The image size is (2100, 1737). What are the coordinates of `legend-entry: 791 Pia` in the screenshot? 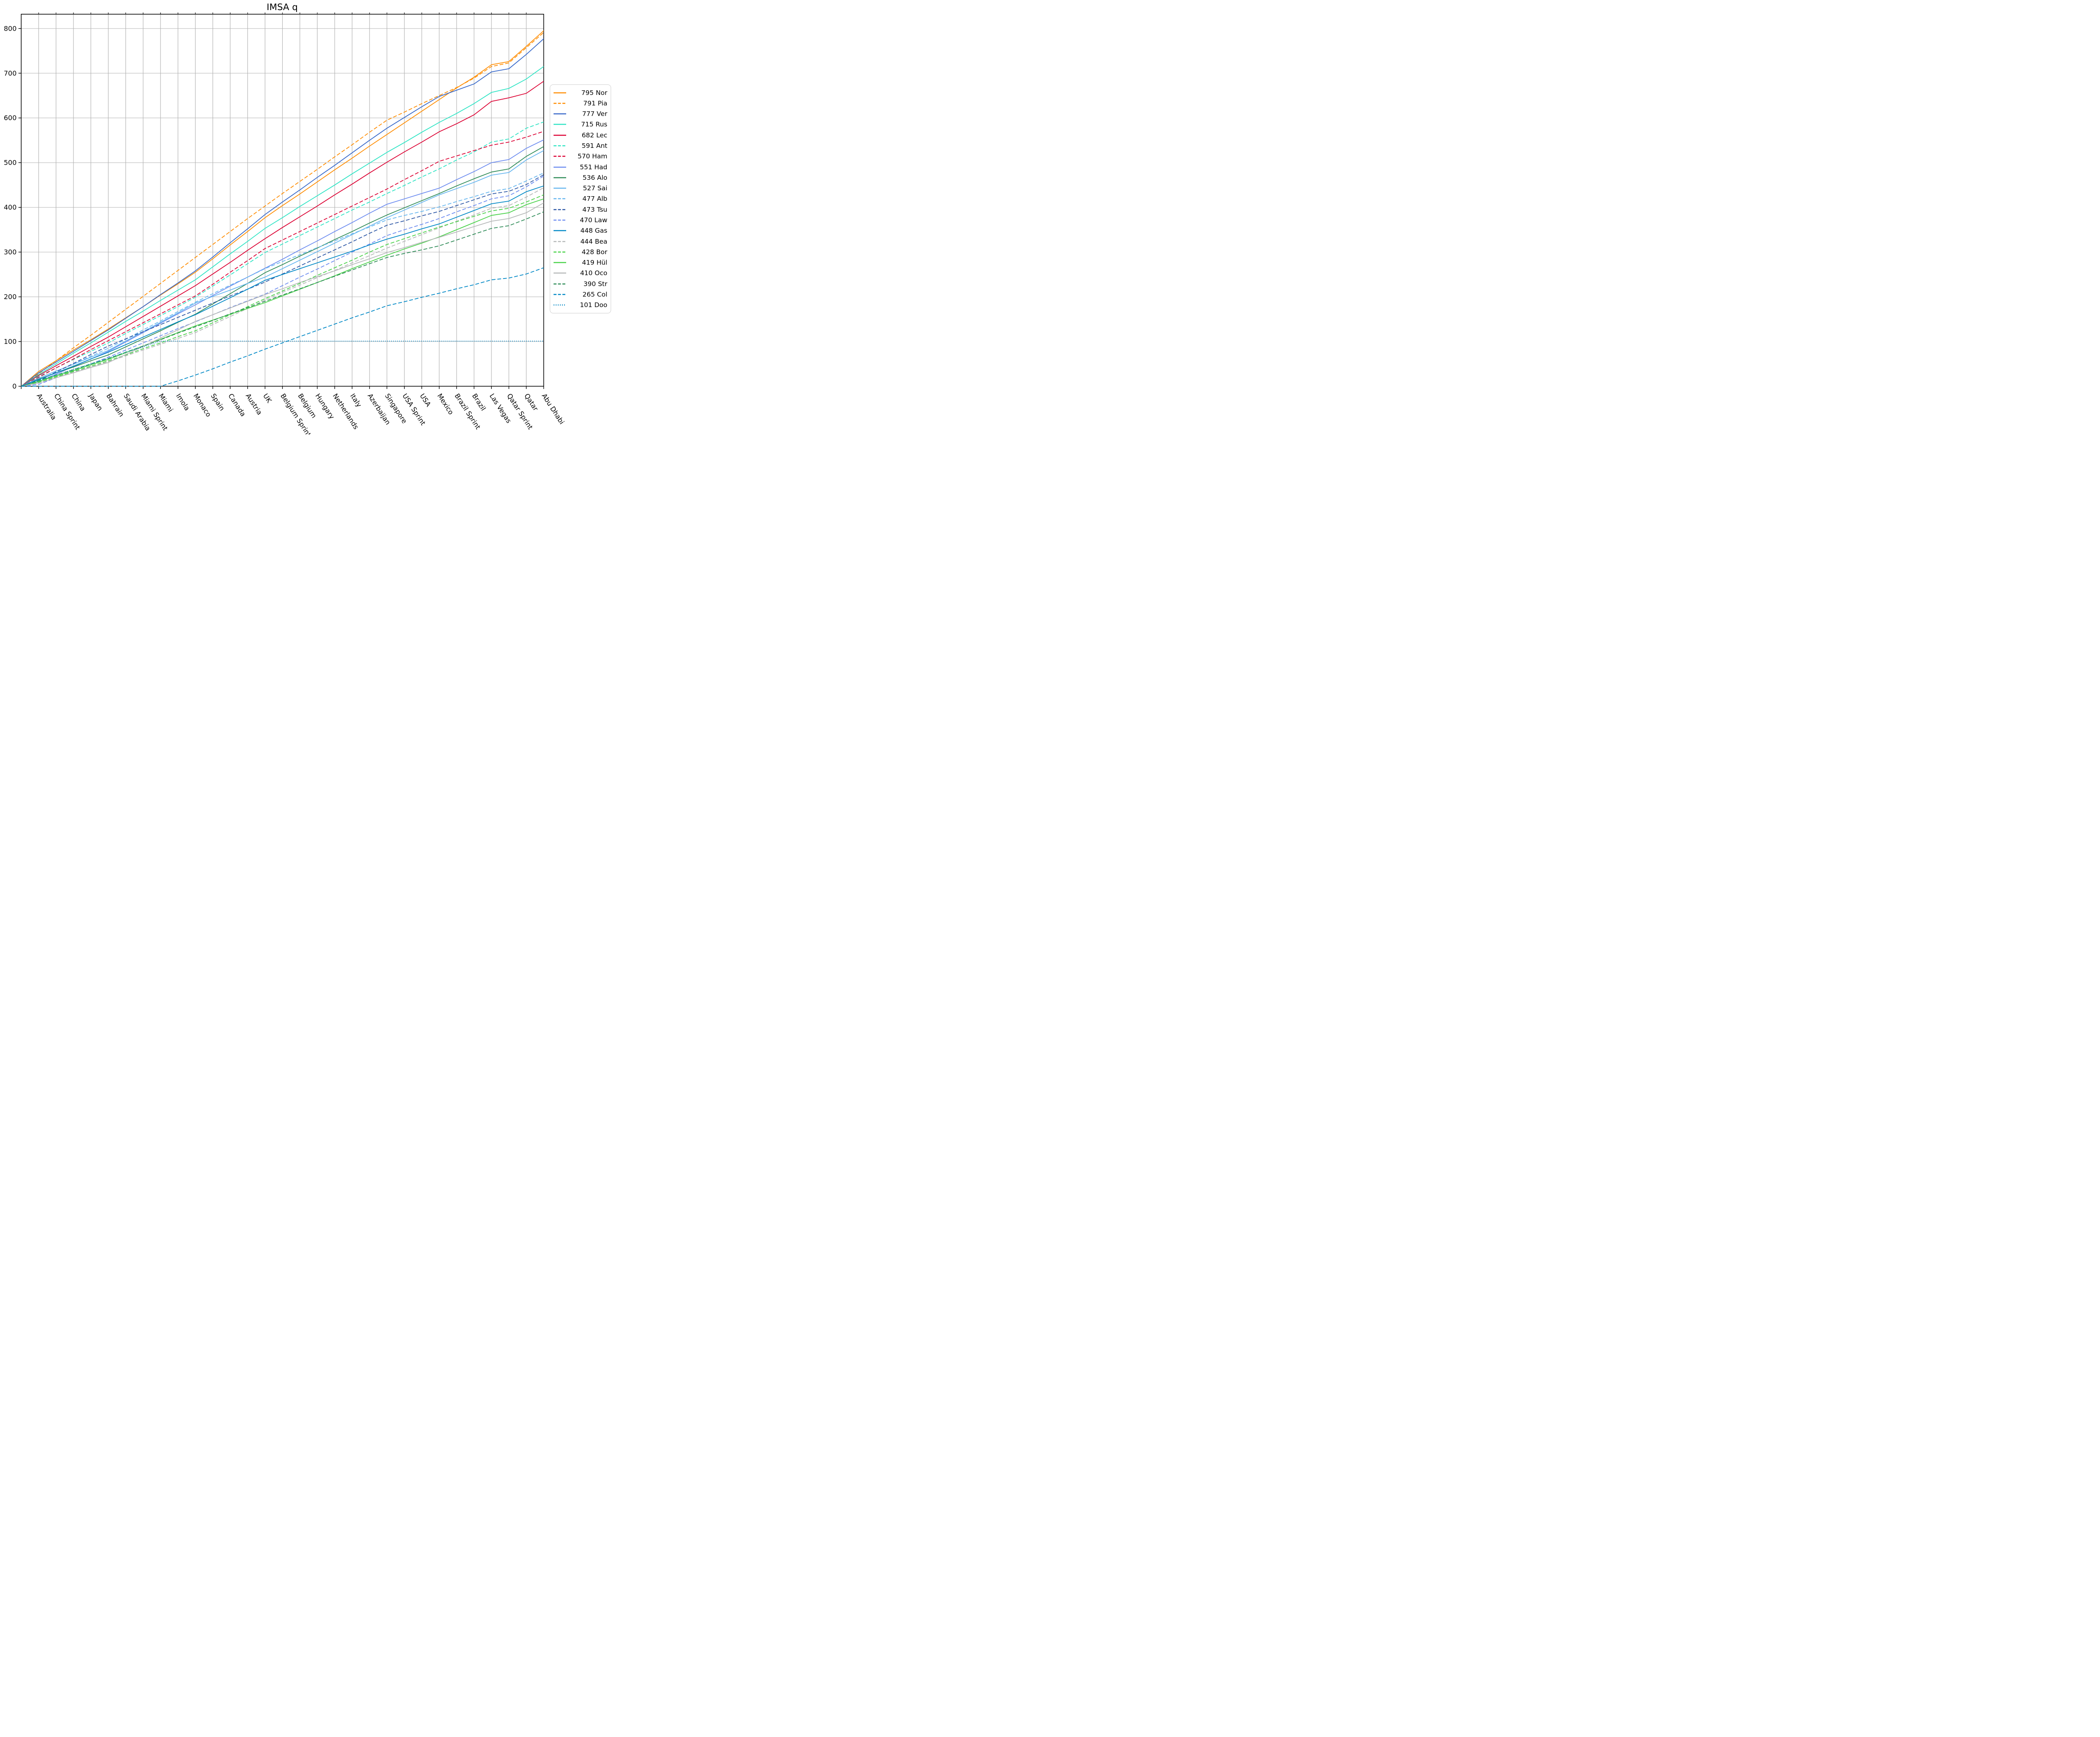 It's located at (580, 103).